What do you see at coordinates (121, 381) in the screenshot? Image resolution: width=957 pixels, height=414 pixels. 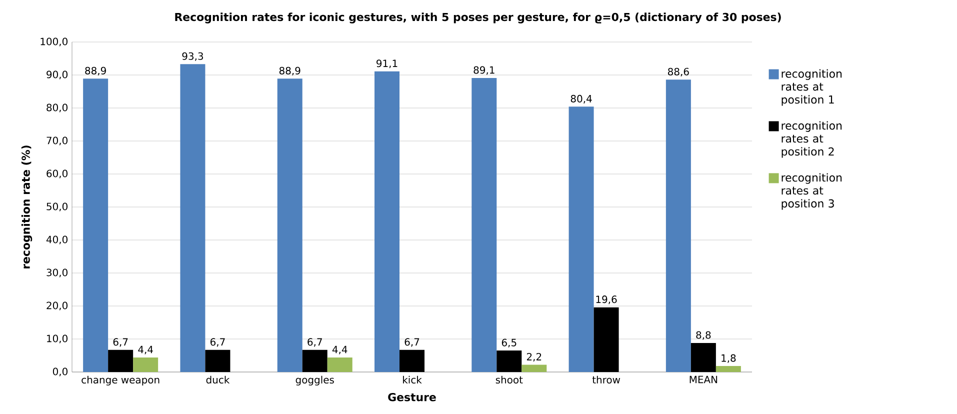 I see `x-tick-label: change weapon` at bounding box center [121, 381].